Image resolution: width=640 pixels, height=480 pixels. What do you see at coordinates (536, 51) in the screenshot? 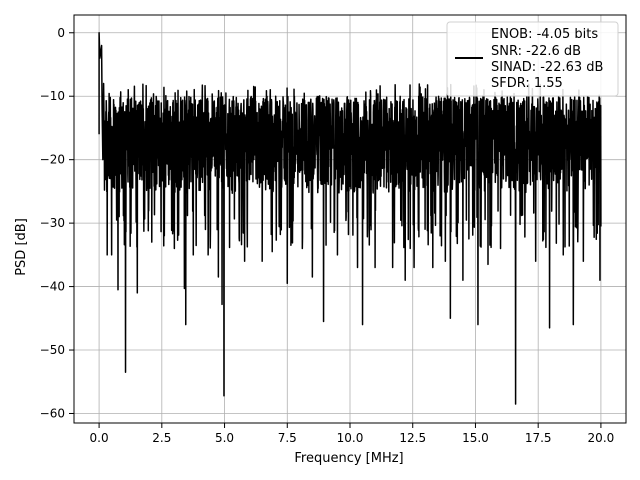
I see `legend-line-snr: SNR: -22.6 dB` at bounding box center [536, 51].